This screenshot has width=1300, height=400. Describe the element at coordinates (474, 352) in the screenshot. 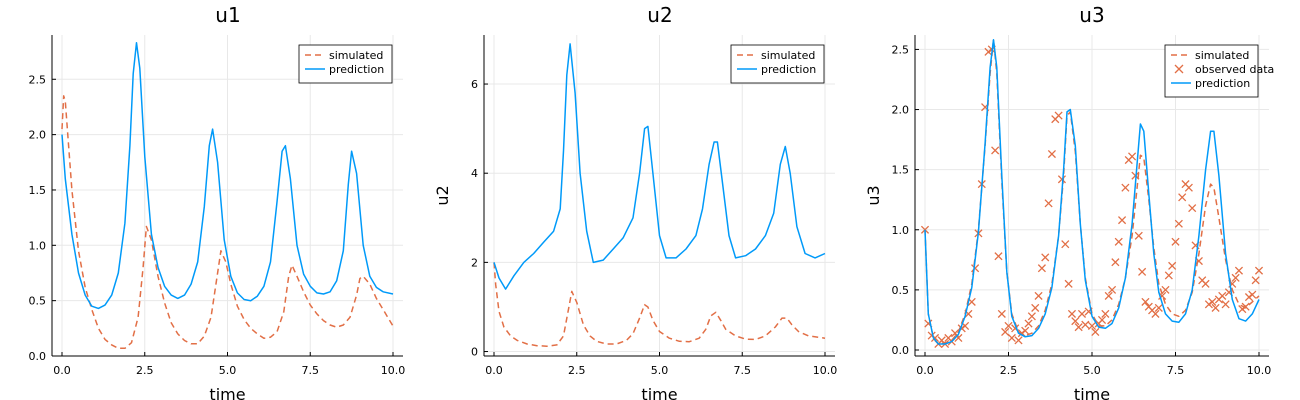

I see `y-tick-label: 0` at that location.